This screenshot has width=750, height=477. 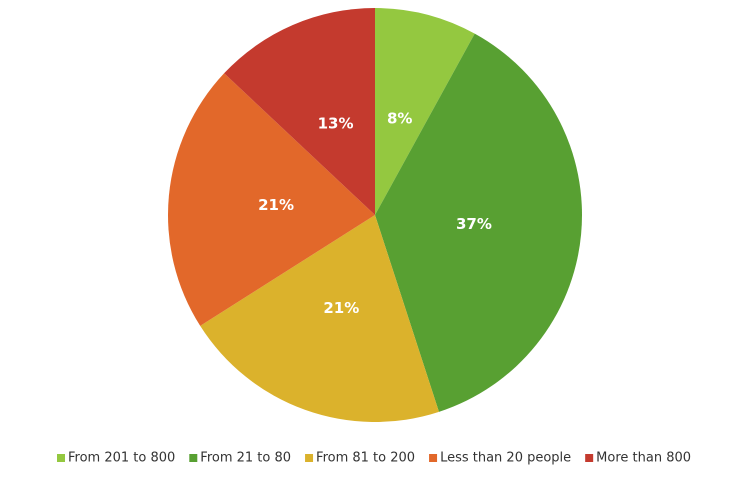 I want to click on data-label: 37%, so click(x=474, y=224).